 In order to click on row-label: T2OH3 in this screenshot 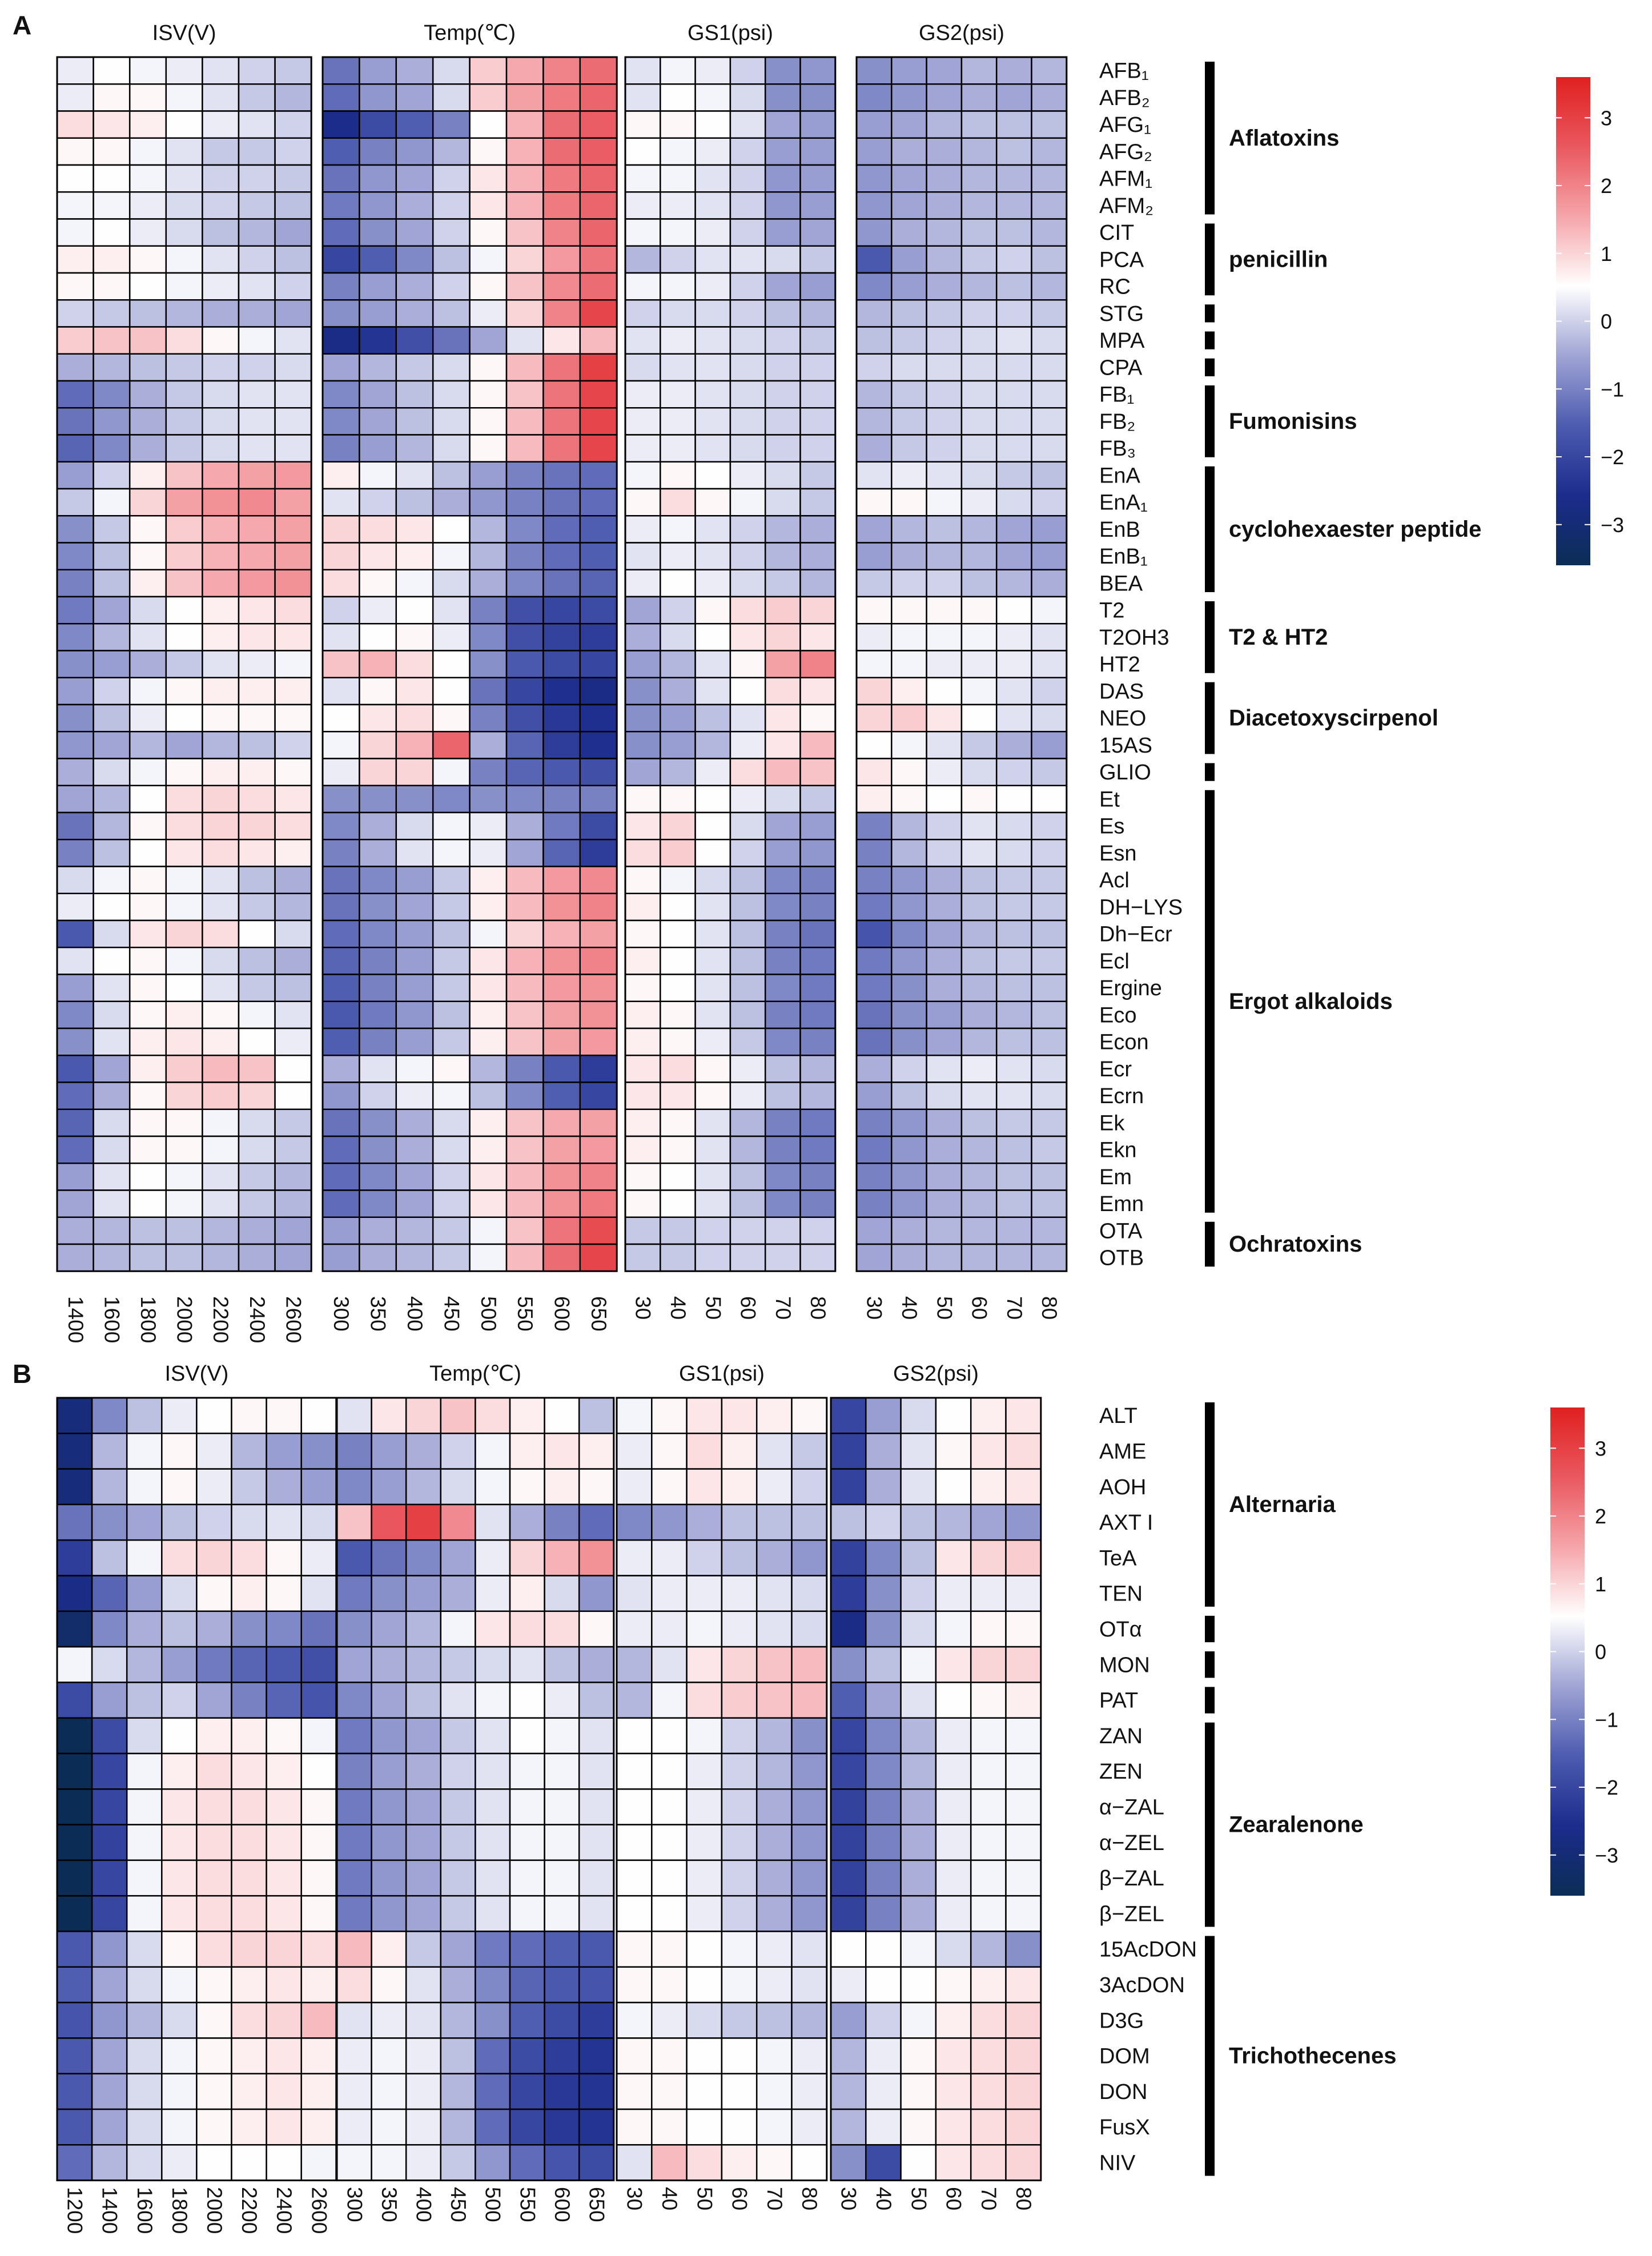, I will do `click(1134, 638)`.